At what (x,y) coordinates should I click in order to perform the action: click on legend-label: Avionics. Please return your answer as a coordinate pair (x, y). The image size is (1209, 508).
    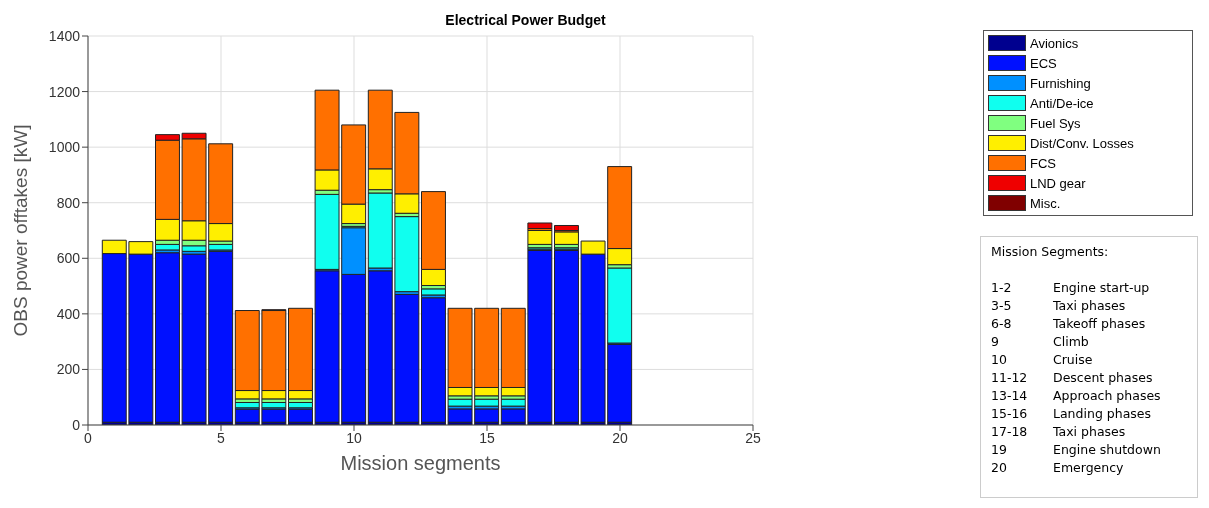
    Looking at the image, I should click on (1054, 43).